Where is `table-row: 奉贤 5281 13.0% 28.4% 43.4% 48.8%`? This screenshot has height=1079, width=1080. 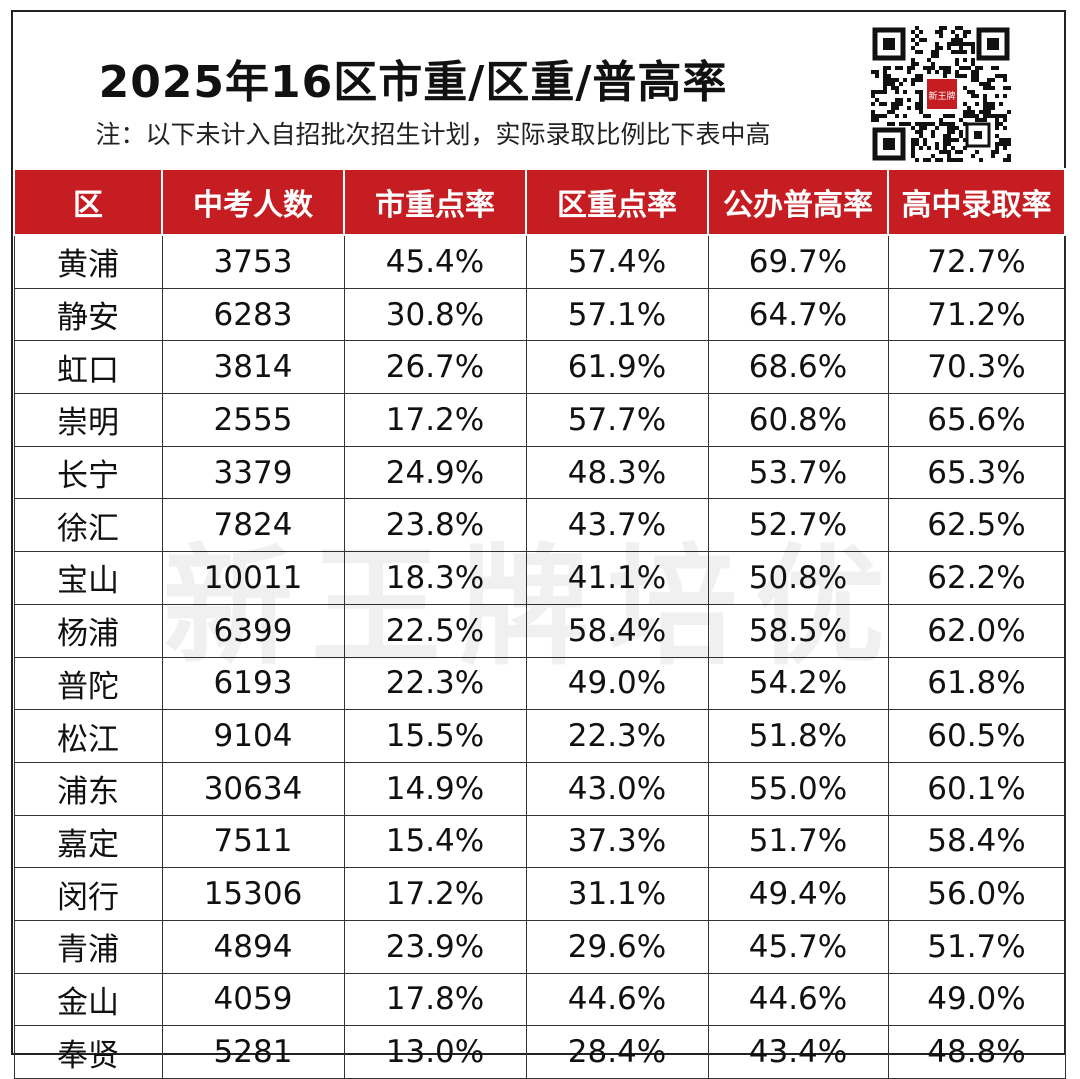 table-row: 奉贤 5281 13.0% 28.4% 43.4% 48.8% is located at coordinates (539, 1052).